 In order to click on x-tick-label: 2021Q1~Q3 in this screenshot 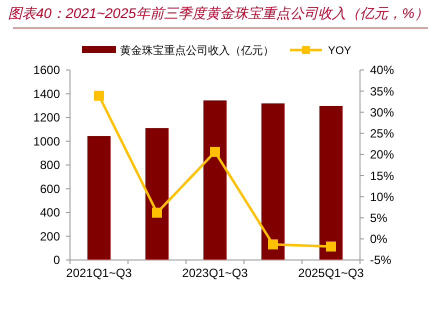, I will do `click(99, 273)`.